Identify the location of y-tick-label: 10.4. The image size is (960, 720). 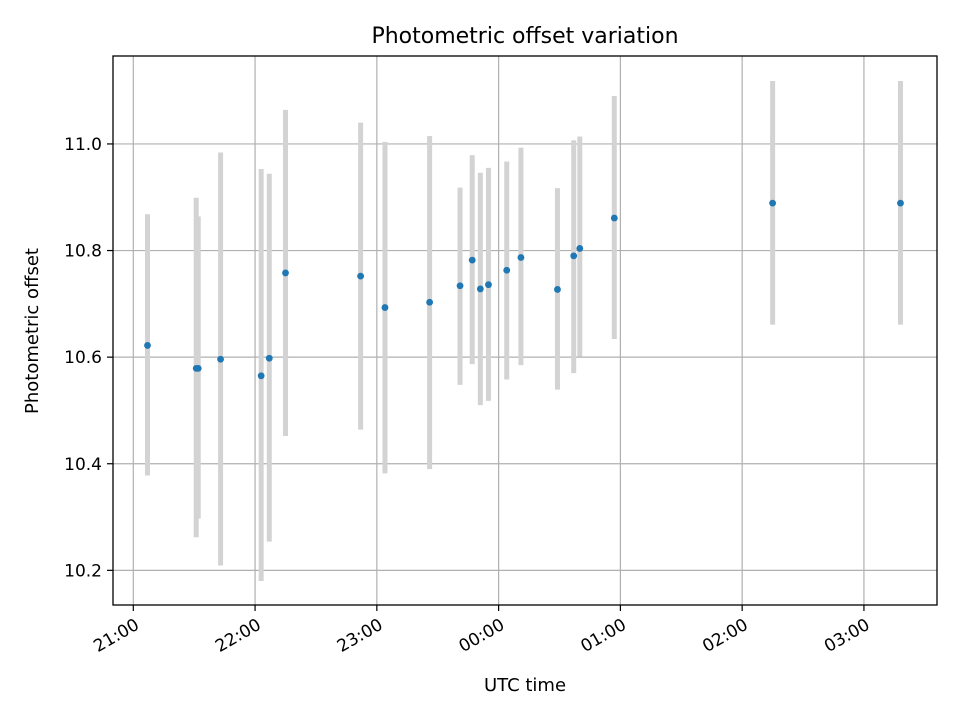
(83, 465).